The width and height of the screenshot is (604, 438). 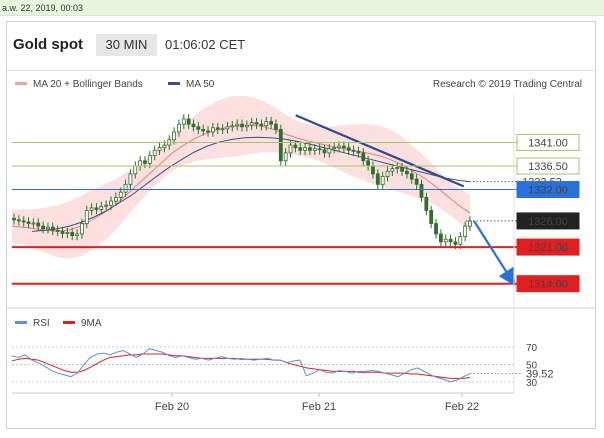 I want to click on price-level-label: 1321.00, so click(x=548, y=248).